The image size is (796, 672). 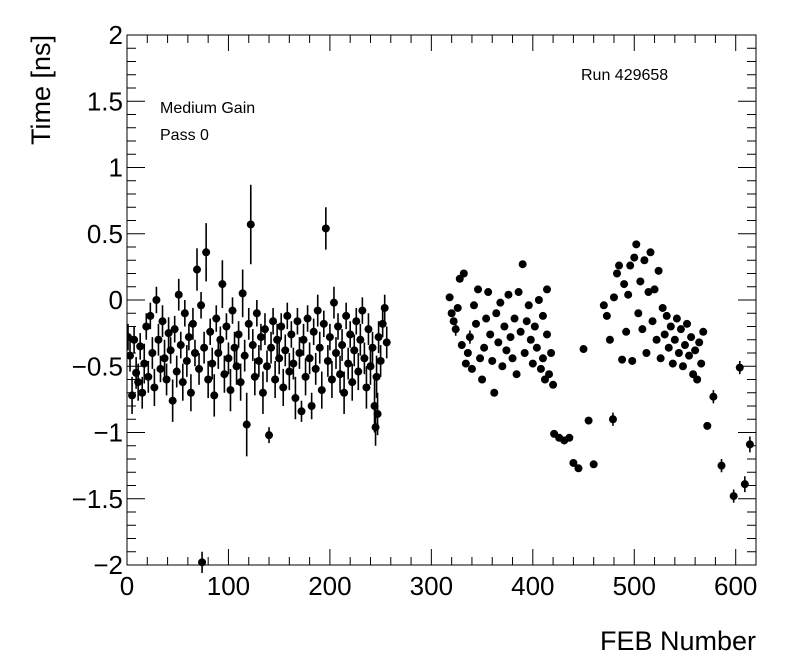 I want to click on x-tick-label: 400, so click(x=532, y=586).